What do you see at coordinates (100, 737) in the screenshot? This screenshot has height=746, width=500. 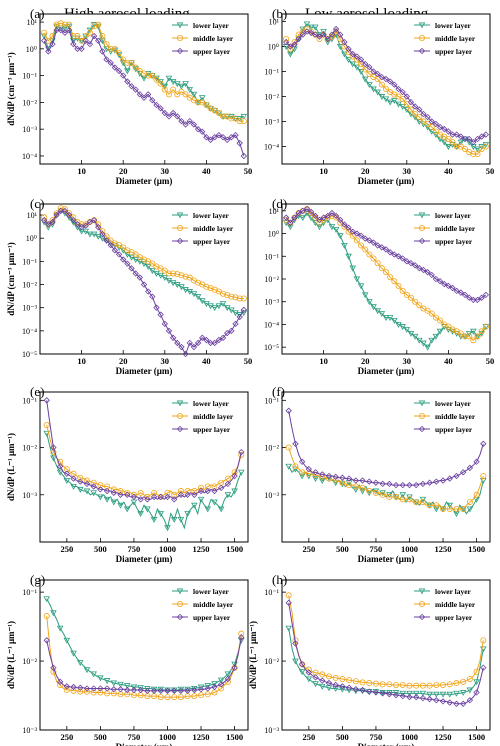 I see `x-tick-label: 500` at bounding box center [100, 737].